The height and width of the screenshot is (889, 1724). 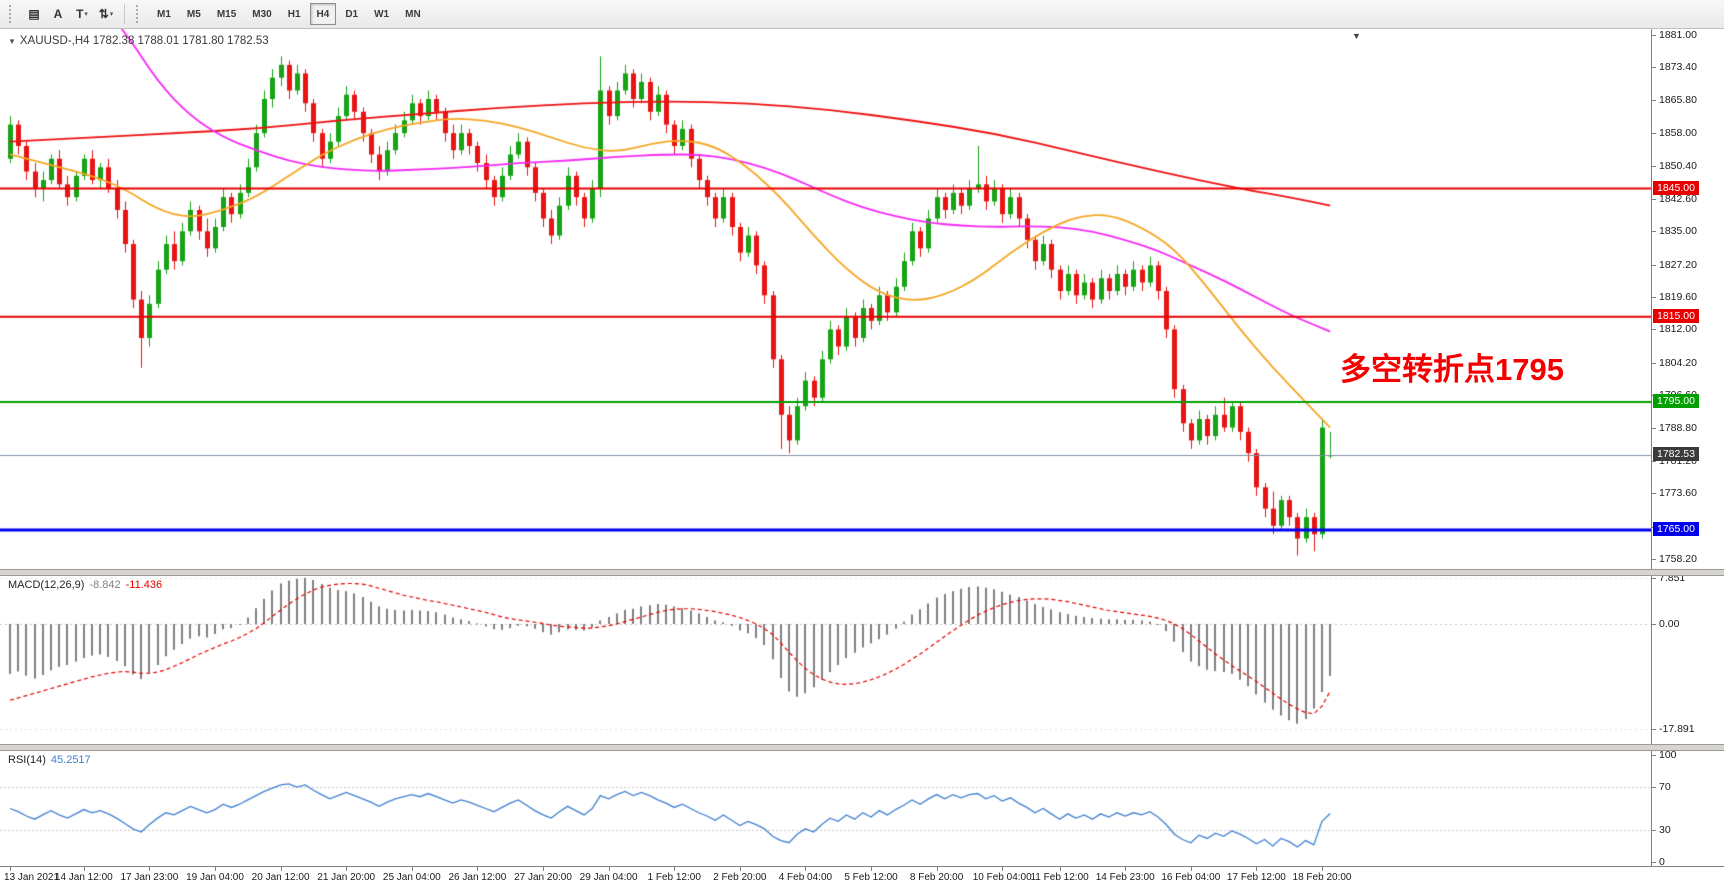 I want to click on timeframe-button-M5: M5, so click(x=193, y=14).